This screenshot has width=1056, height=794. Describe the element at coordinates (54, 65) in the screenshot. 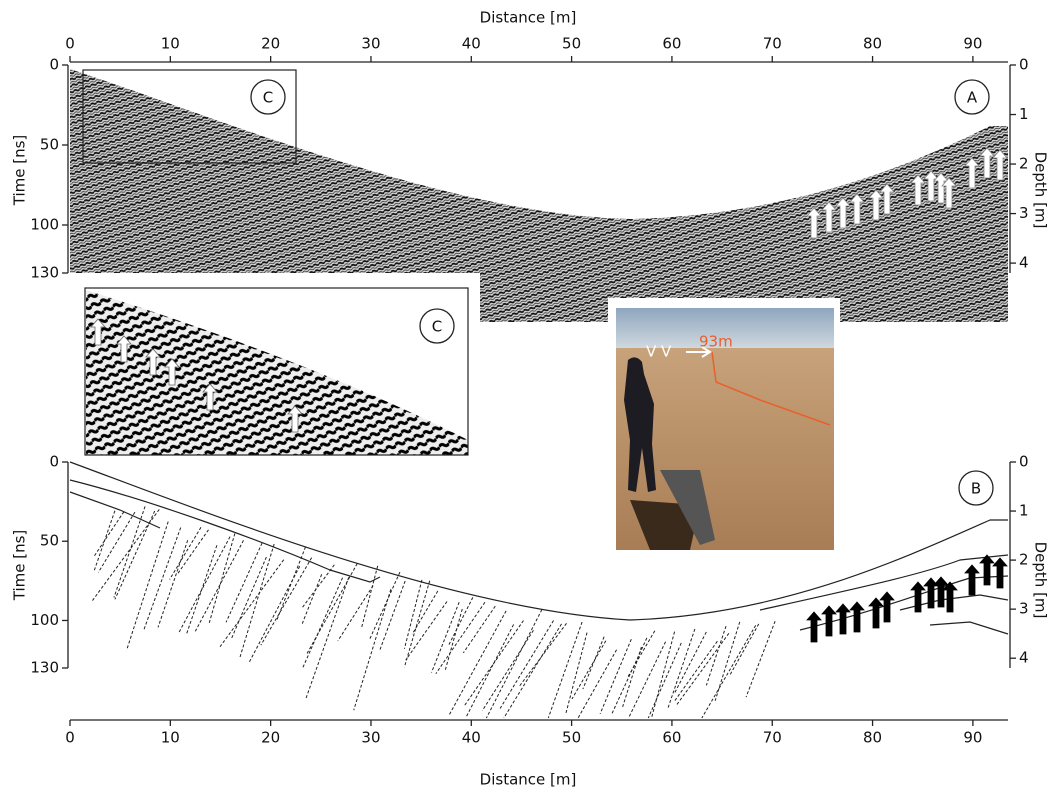

I see `y-tick-label: 0` at that location.